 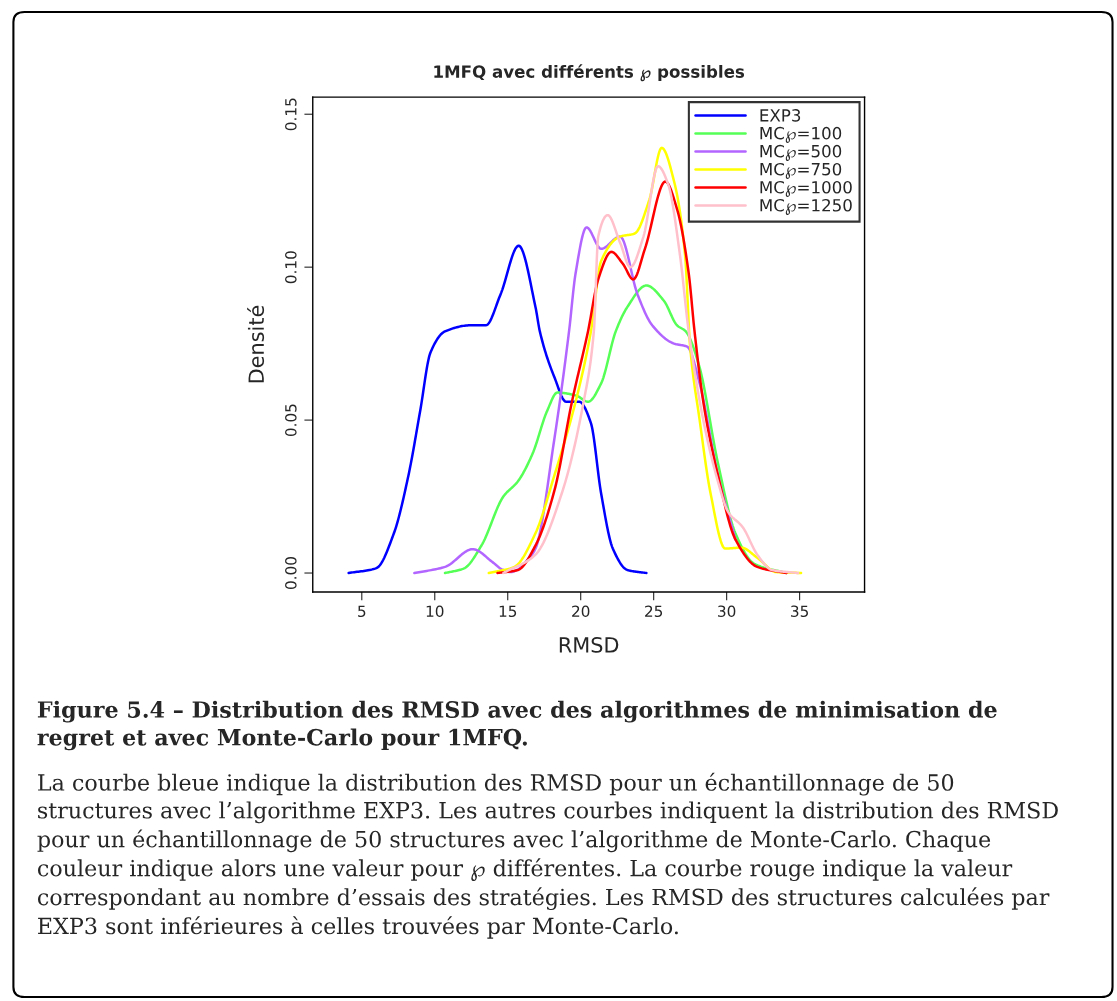 I want to click on y-tick-label: 0.00, so click(x=291, y=573).